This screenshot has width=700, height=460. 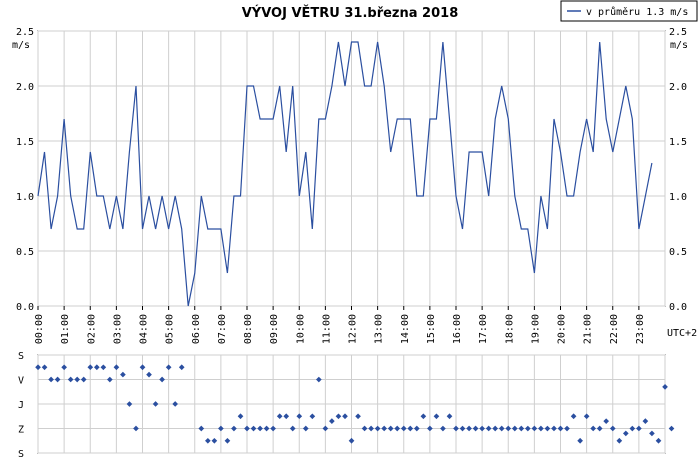 What do you see at coordinates (326, 329) in the screenshot?
I see `x-tick-label: 11:00` at bounding box center [326, 329].